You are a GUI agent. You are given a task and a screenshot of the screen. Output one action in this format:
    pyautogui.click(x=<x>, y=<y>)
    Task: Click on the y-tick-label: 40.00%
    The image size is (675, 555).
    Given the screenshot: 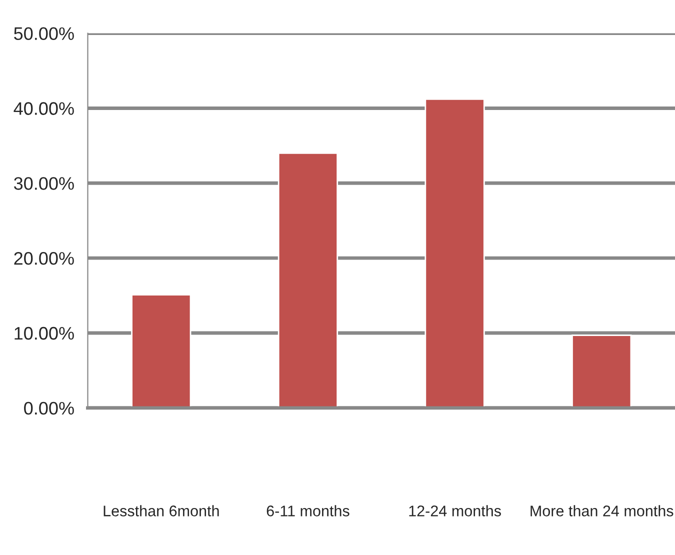 What is the action you would take?
    pyautogui.click(x=44, y=108)
    